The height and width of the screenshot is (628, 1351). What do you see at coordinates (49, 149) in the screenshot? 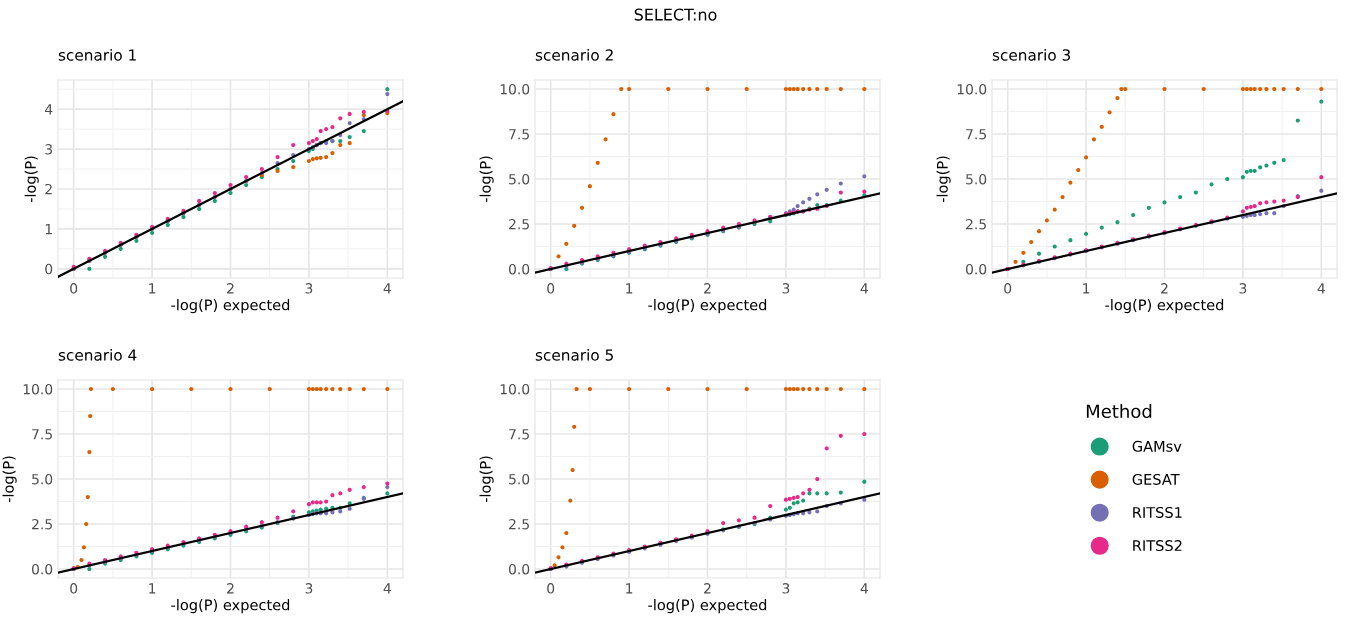
I see `y-tick-label: 3` at bounding box center [49, 149].